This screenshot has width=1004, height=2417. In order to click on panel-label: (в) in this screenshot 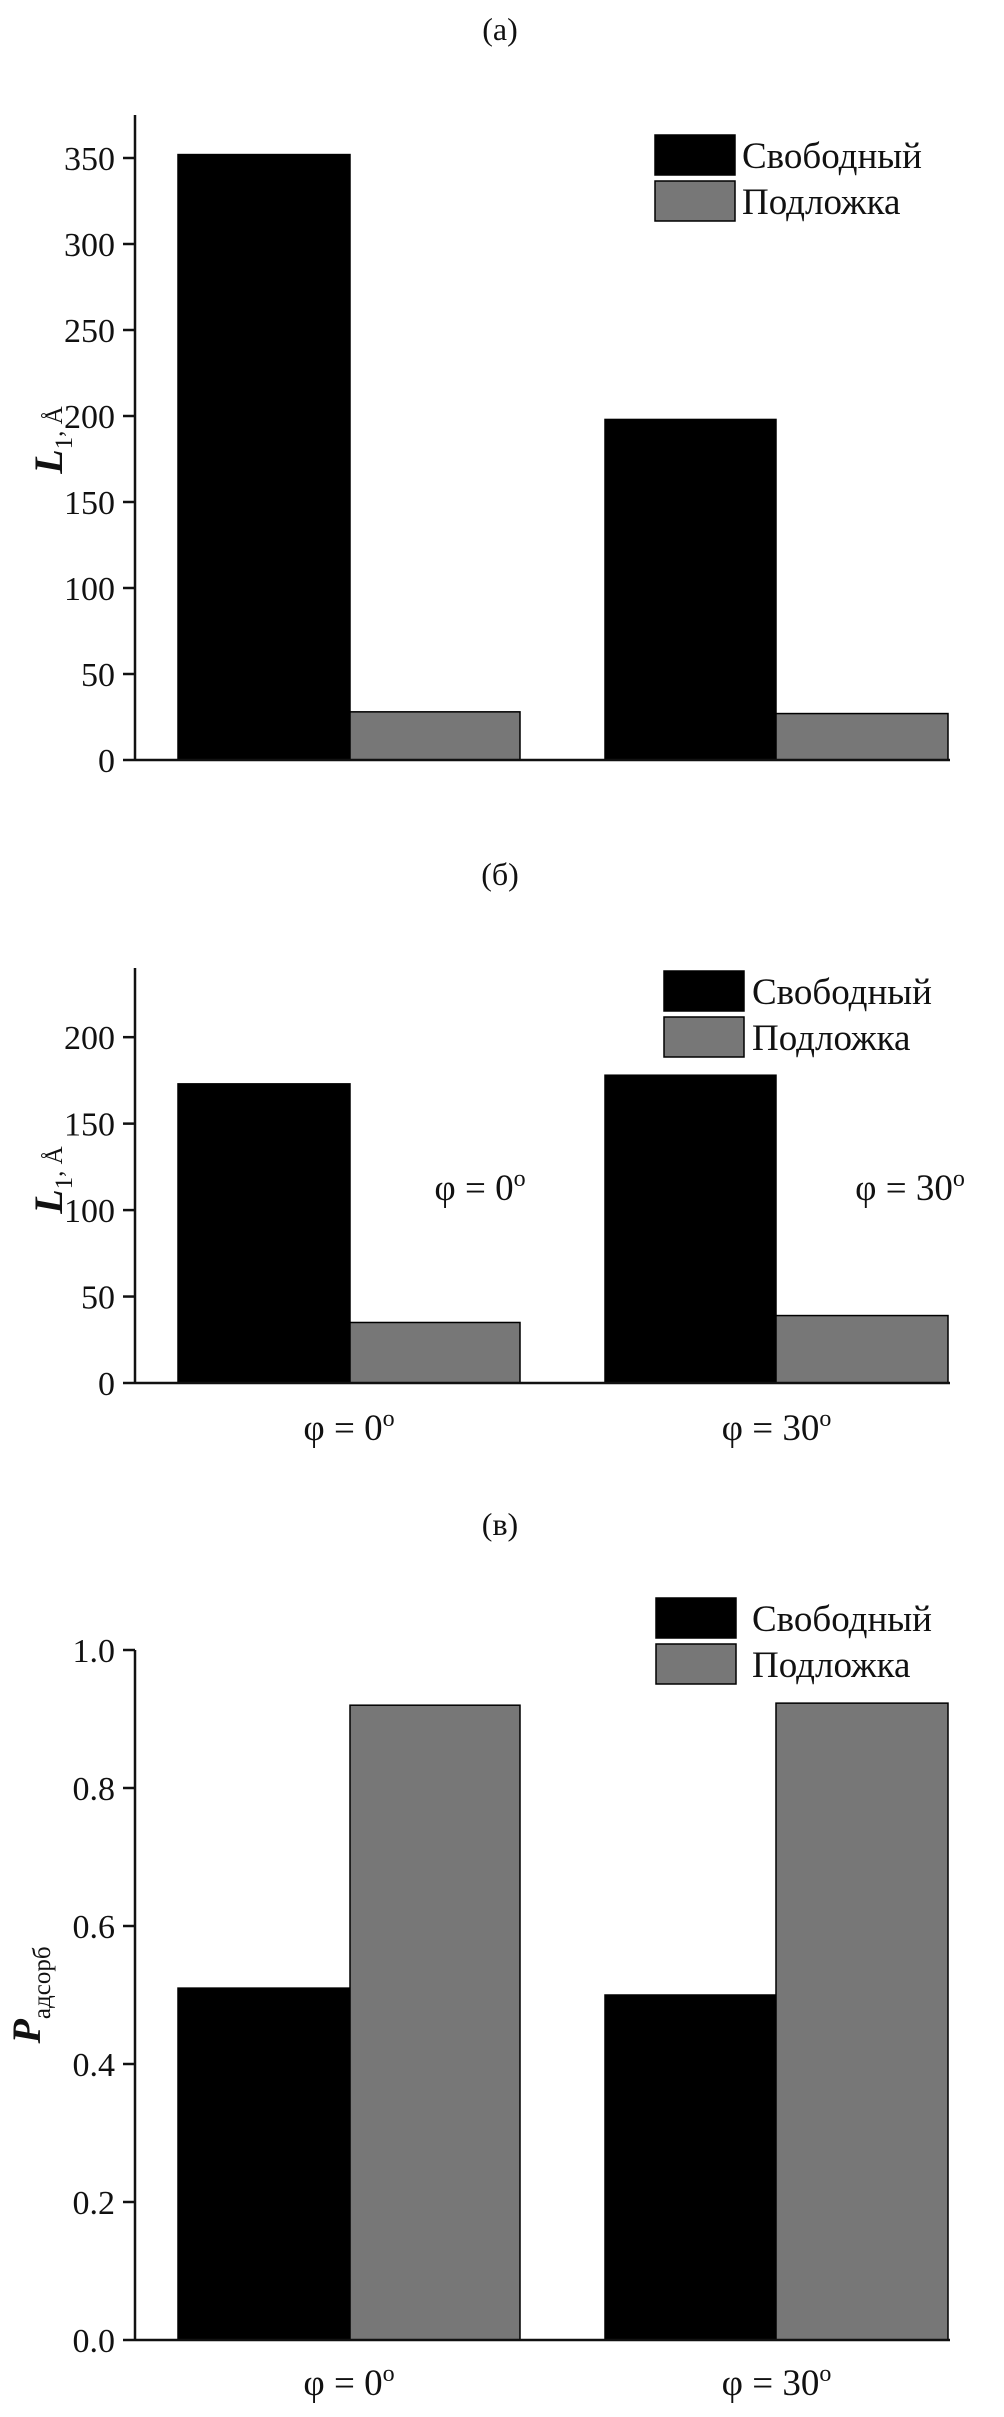, I will do `click(500, 1524)`.